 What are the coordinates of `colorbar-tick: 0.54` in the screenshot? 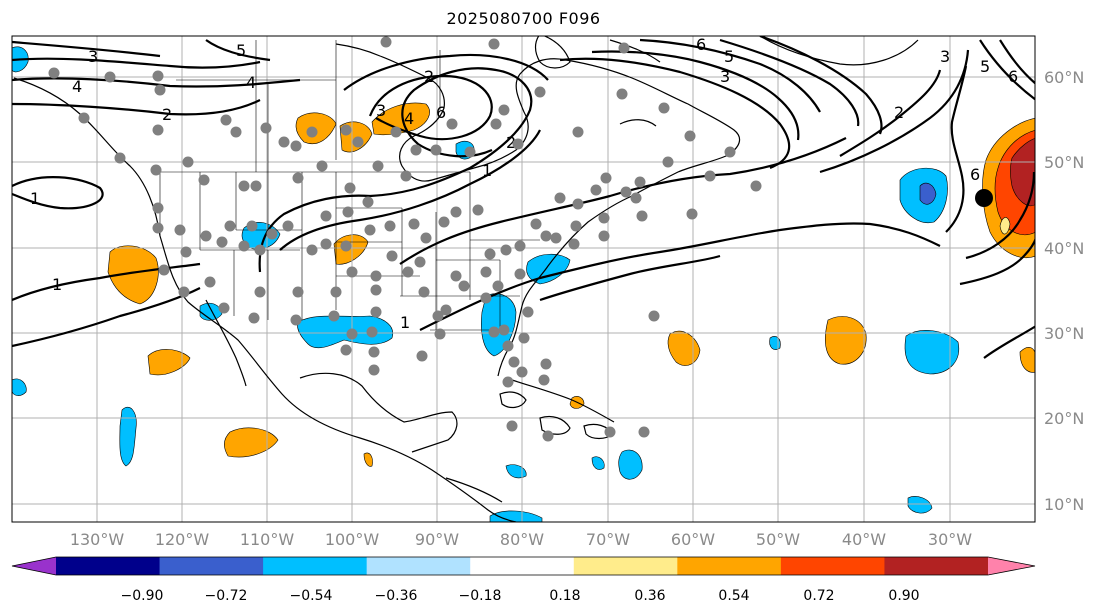 It's located at (733, 596).